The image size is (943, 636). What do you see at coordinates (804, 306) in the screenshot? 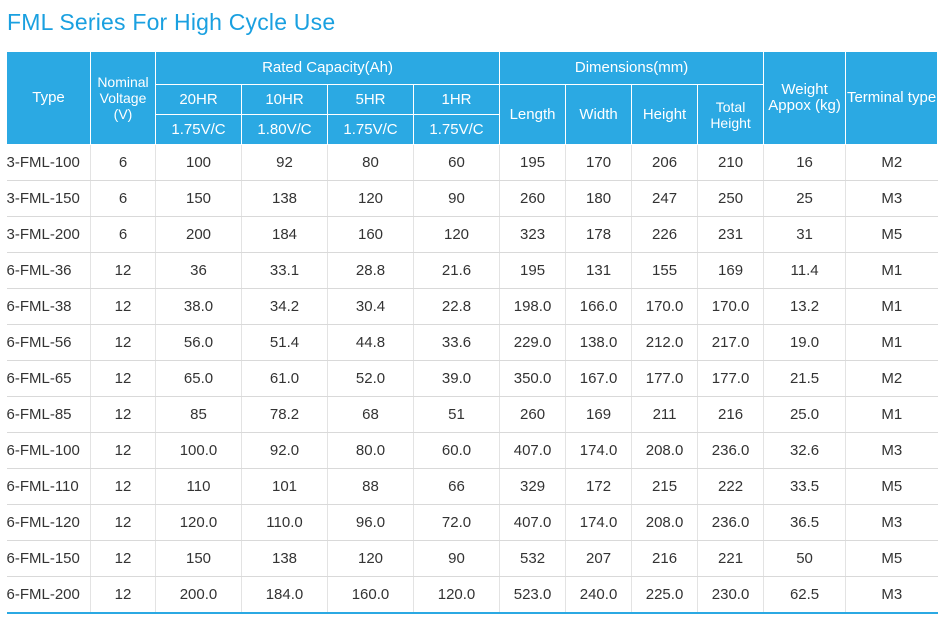
I see `cell-weight: 13.2` at bounding box center [804, 306].